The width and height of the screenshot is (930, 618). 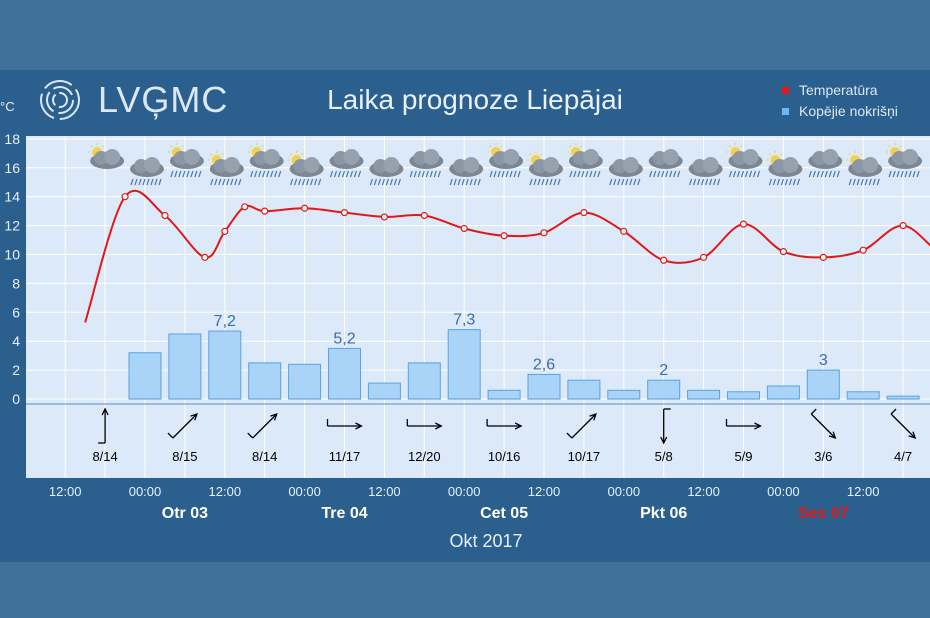 What do you see at coordinates (785, 90) in the screenshot?
I see `legend-swatch-temperature` at bounding box center [785, 90].